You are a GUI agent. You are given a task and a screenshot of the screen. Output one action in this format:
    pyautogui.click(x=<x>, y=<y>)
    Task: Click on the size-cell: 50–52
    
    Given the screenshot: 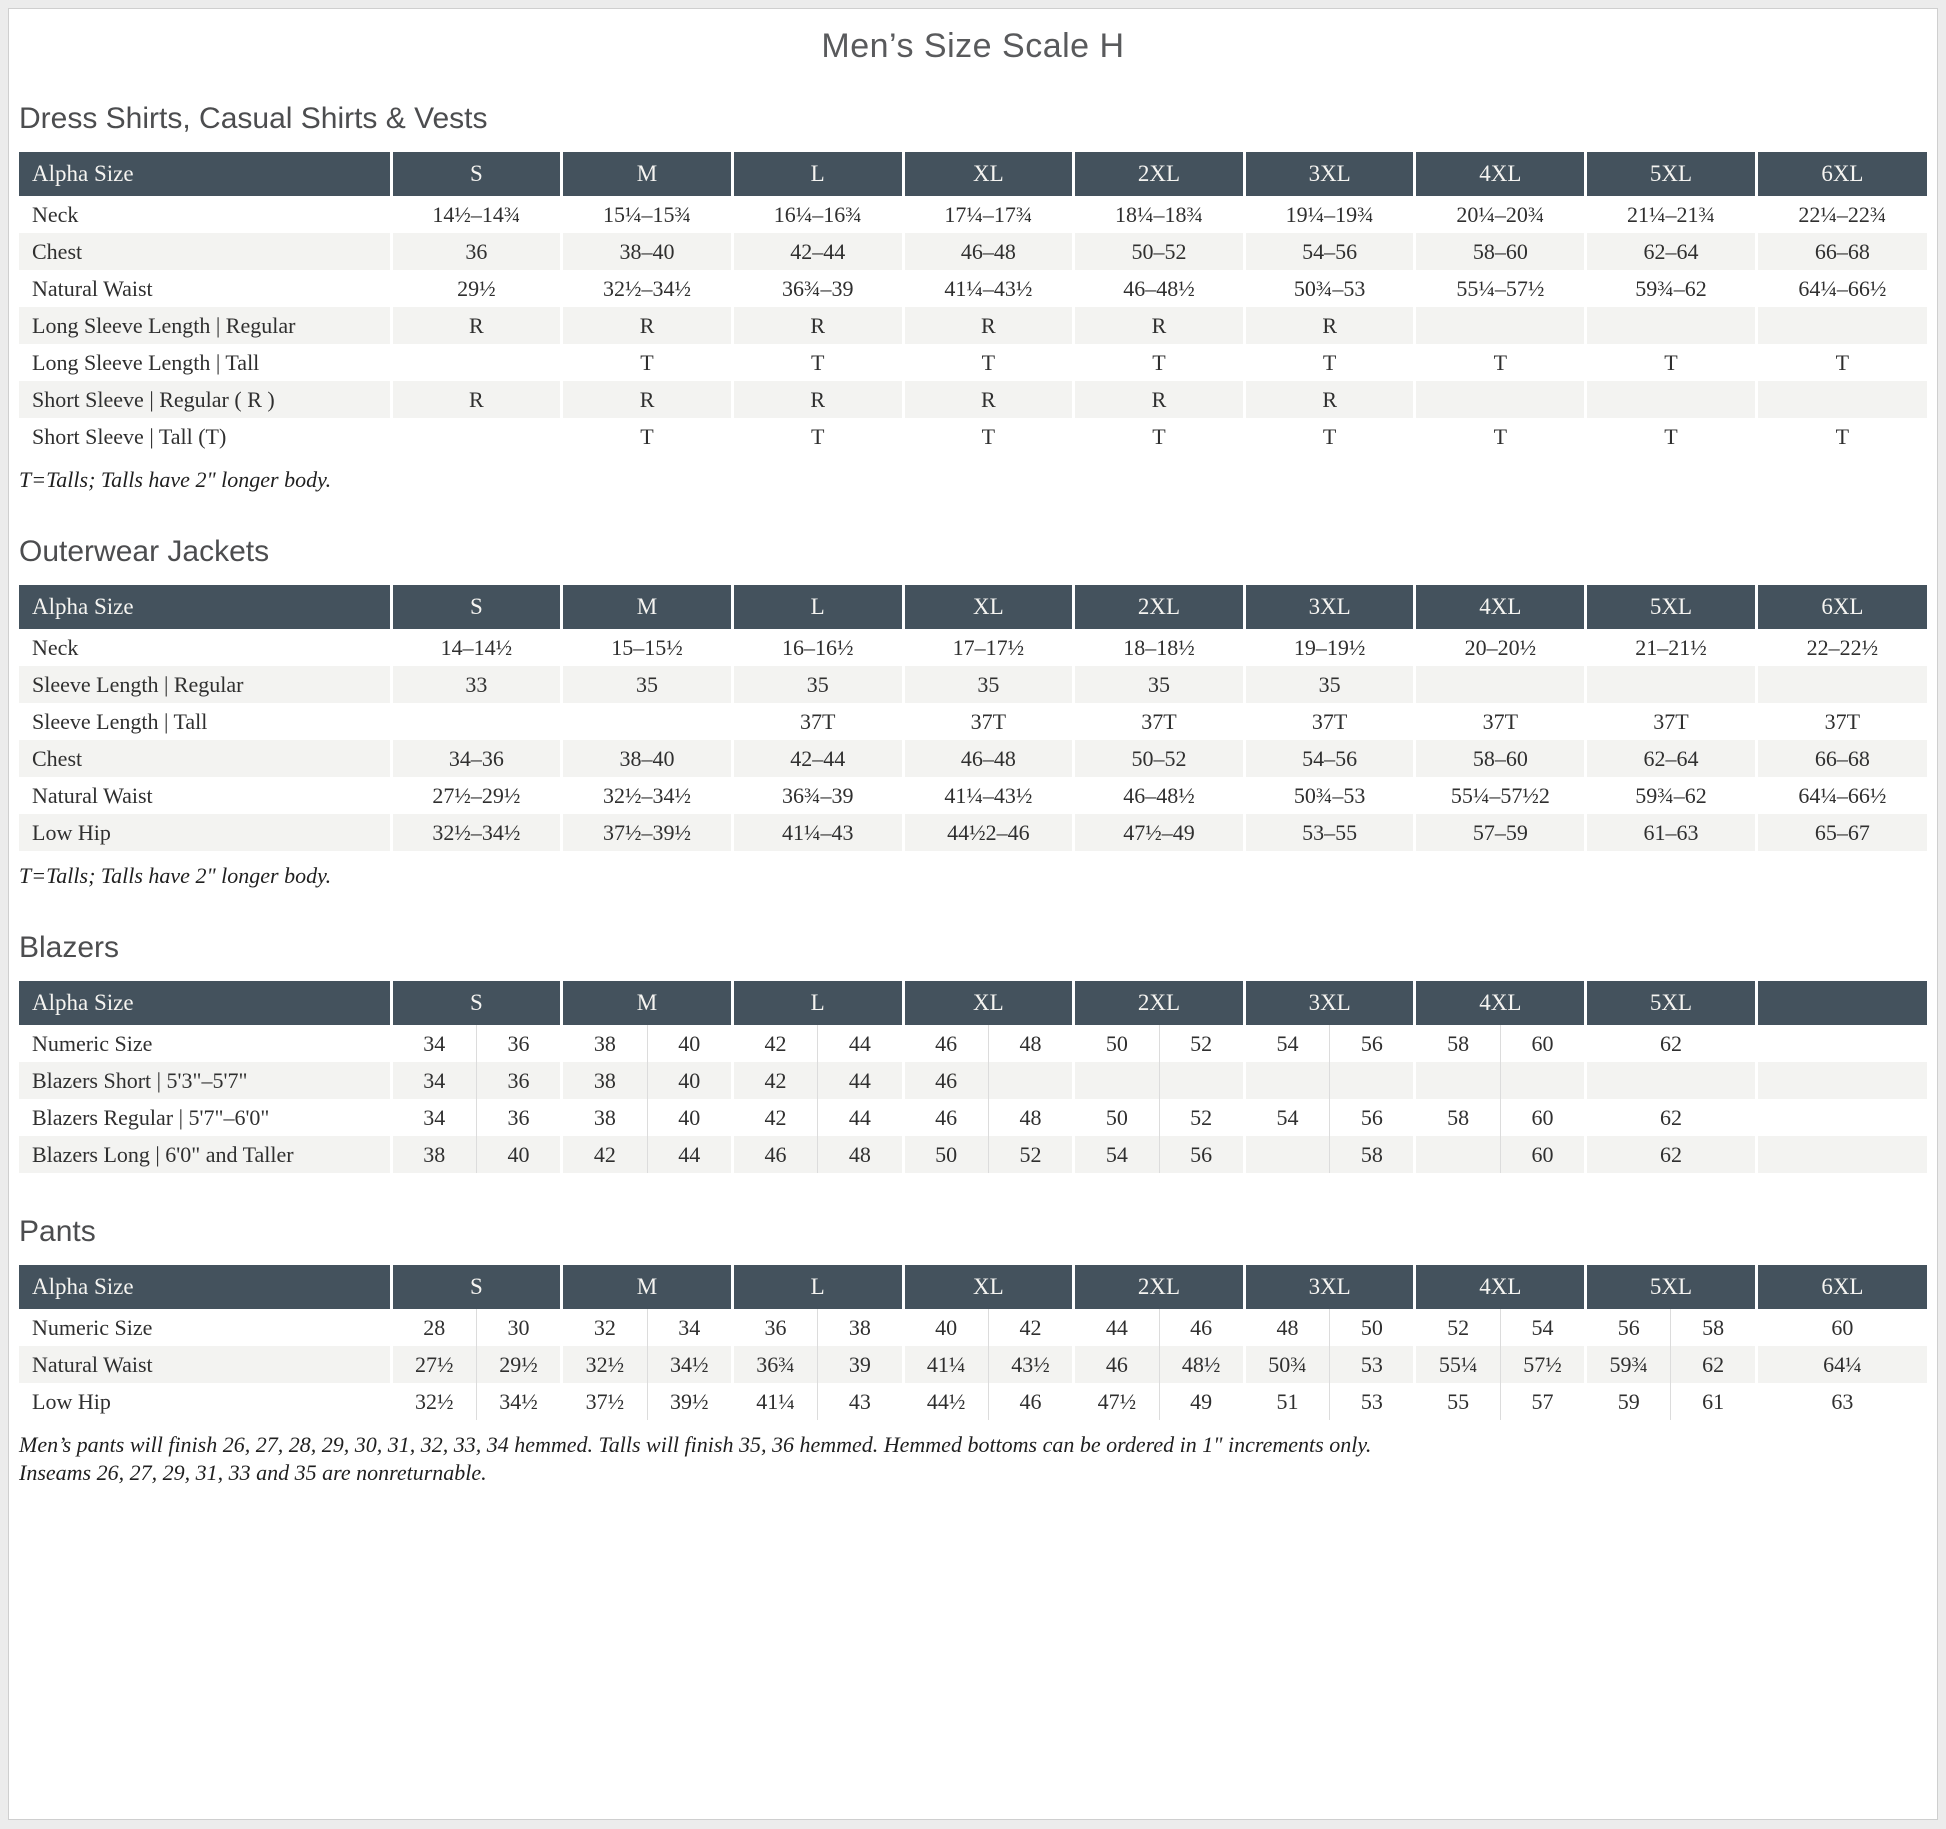 What is the action you would take?
    pyautogui.click(x=1158, y=758)
    